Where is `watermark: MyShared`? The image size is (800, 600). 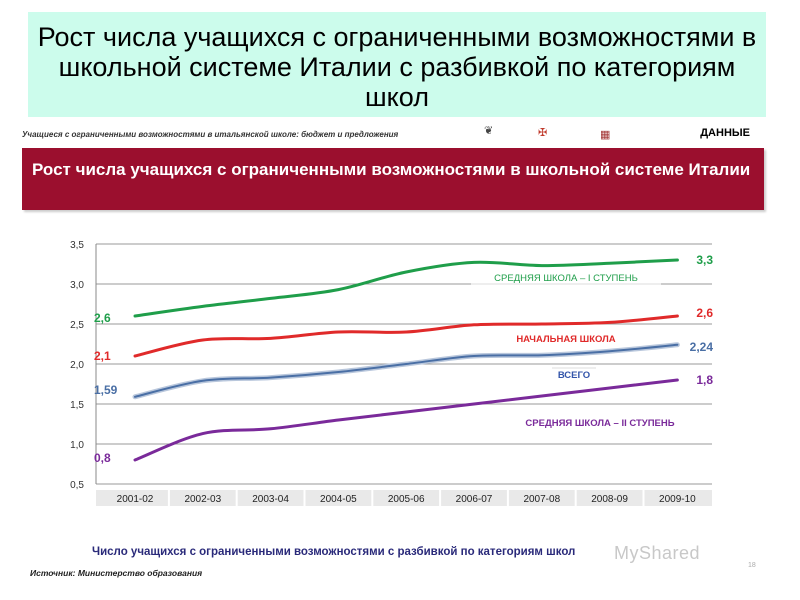
watermark: MyShared is located at coordinates (657, 553).